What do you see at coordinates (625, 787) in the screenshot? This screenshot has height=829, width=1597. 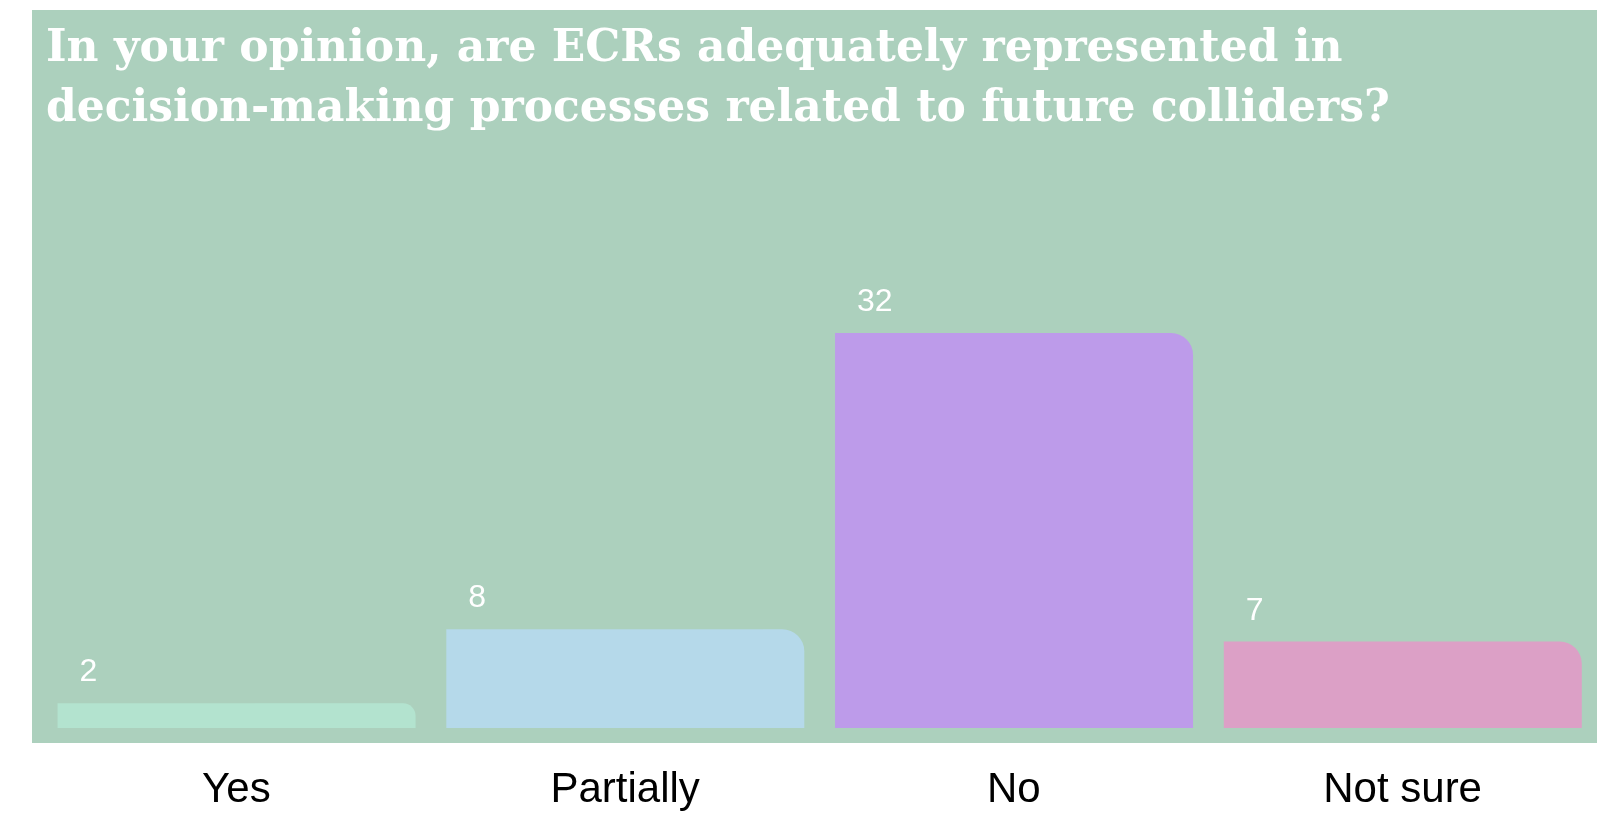 I see `x-tick-label: Partially` at bounding box center [625, 787].